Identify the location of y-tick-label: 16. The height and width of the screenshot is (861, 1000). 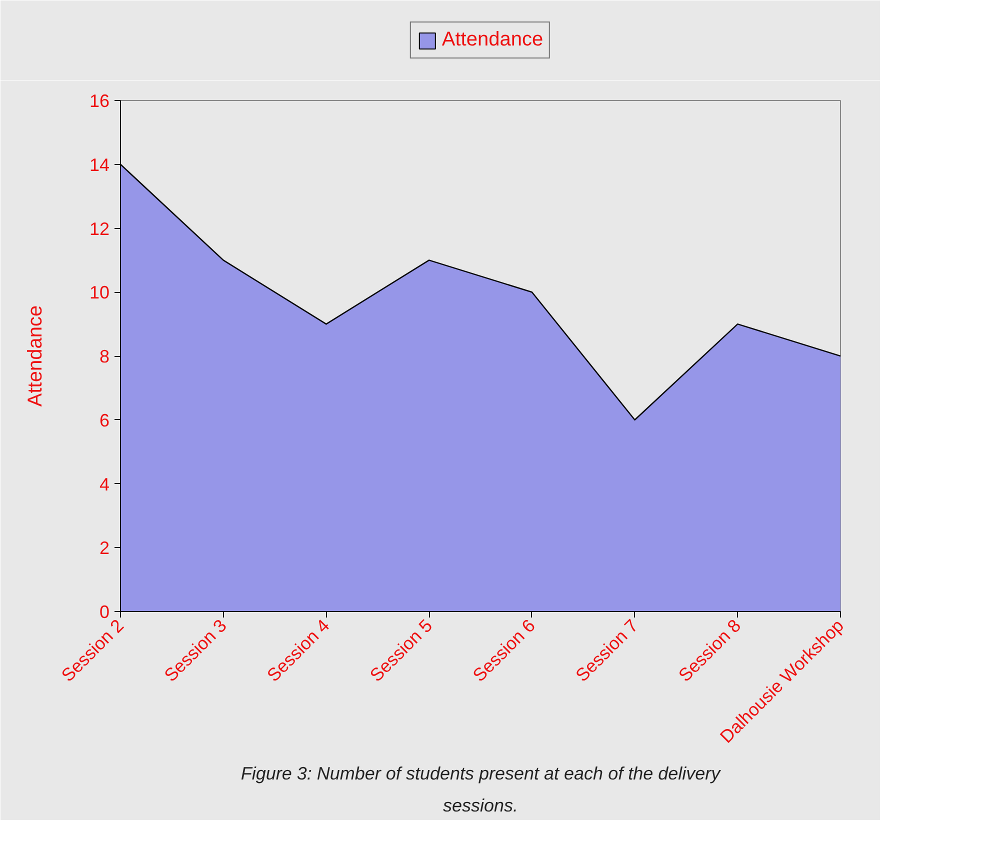
(99, 101).